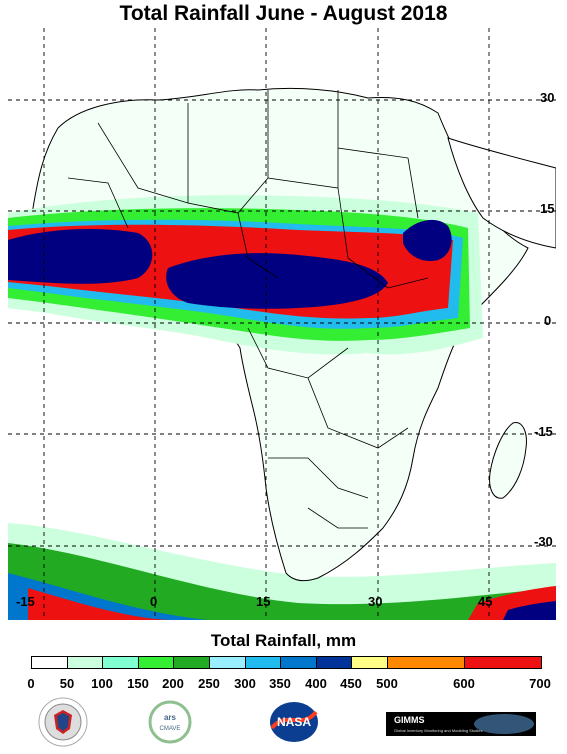 Image resolution: width=567 pixels, height=754 pixels. Describe the element at coordinates (540, 683) in the screenshot. I see `legend-tick-label: 700` at that location.